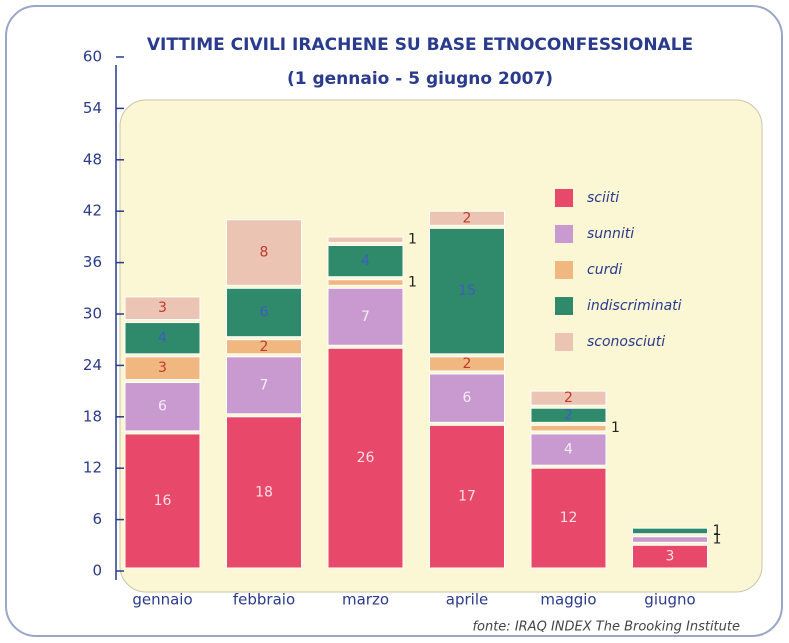 Image resolution: width=789 pixels, height=643 pixels. What do you see at coordinates (568, 600) in the screenshot?
I see `x-tick-label: maggio` at bounding box center [568, 600].